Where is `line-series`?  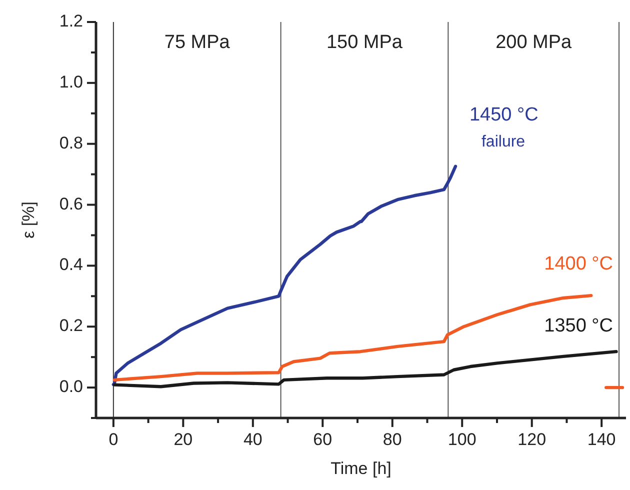
line-series is located at coordinates (365, 369).